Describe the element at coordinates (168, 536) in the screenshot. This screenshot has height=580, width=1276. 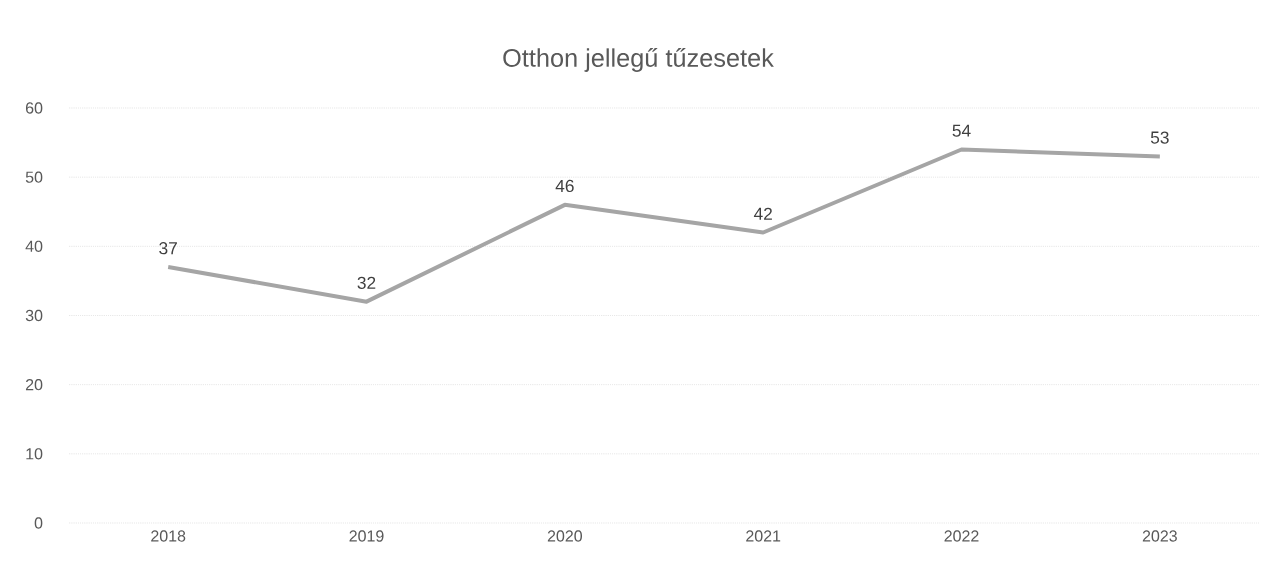
I see `x-tick-label: 2018` at that location.